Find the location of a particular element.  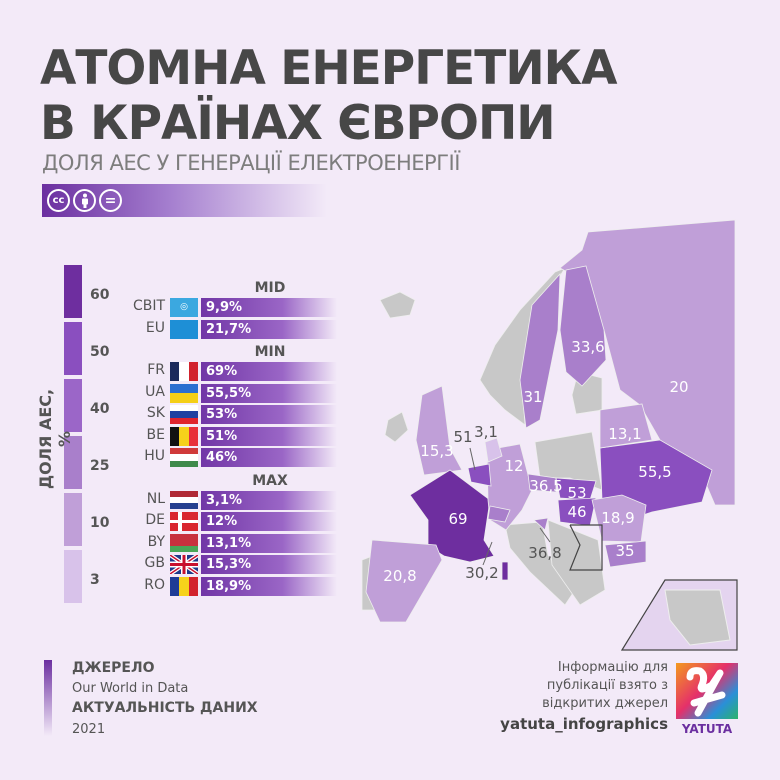

license-bar: cc = is located at coordinates (184, 200).